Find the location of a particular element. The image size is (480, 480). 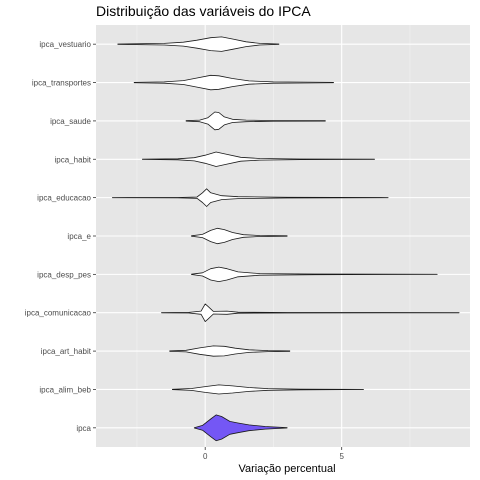

y-label-ipca_transportes: ipca_transportes is located at coordinates (61, 83).